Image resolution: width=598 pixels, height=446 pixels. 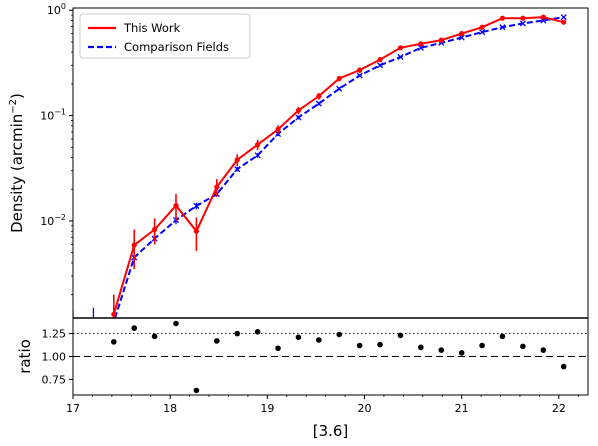 What do you see at coordinates (13, 106) in the screenshot?
I see `density-y-axis-label-exponent: −2` at bounding box center [13, 106].